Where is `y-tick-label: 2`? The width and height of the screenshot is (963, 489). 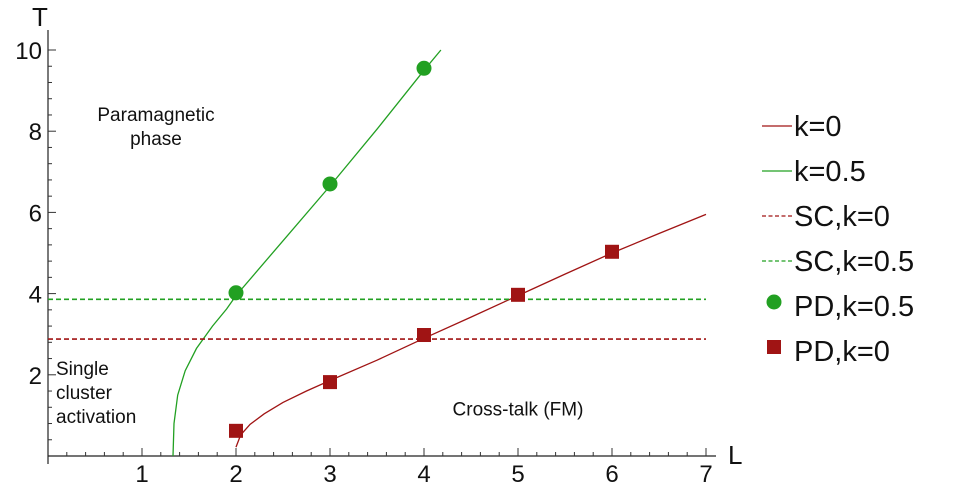
y-tick-label: 2 is located at coordinates (35, 376).